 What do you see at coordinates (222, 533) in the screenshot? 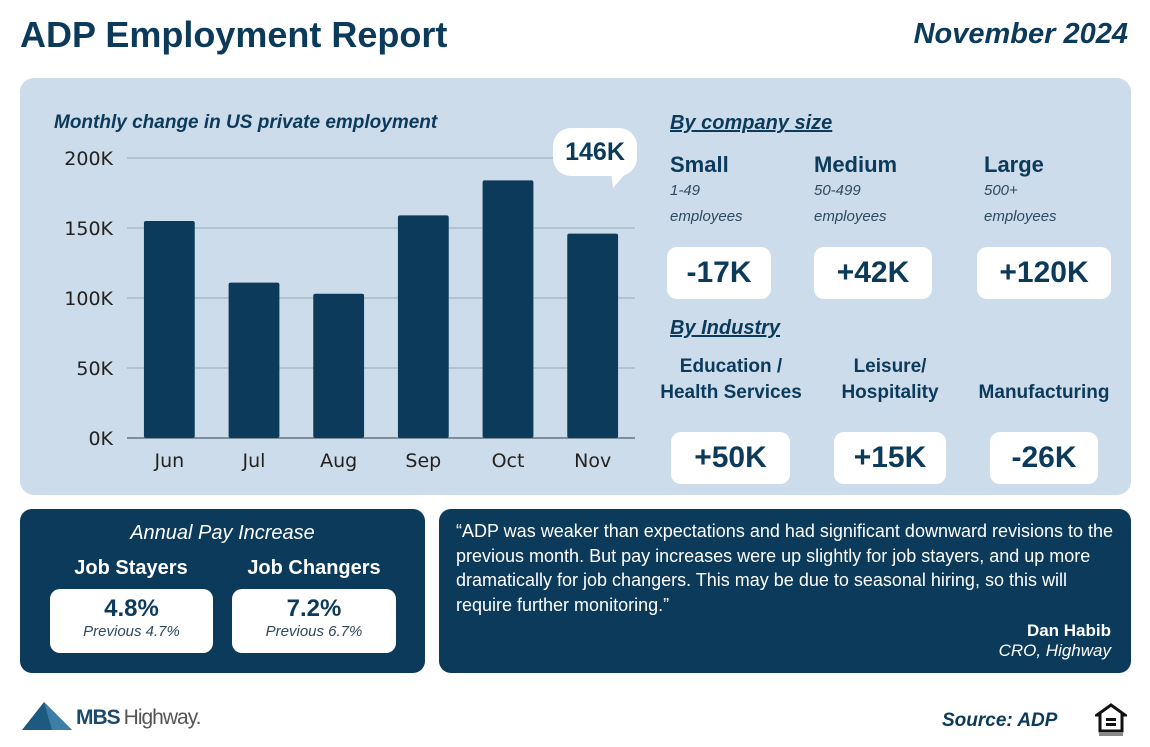
I see `pay-title: Annual Pay Increase` at bounding box center [222, 533].